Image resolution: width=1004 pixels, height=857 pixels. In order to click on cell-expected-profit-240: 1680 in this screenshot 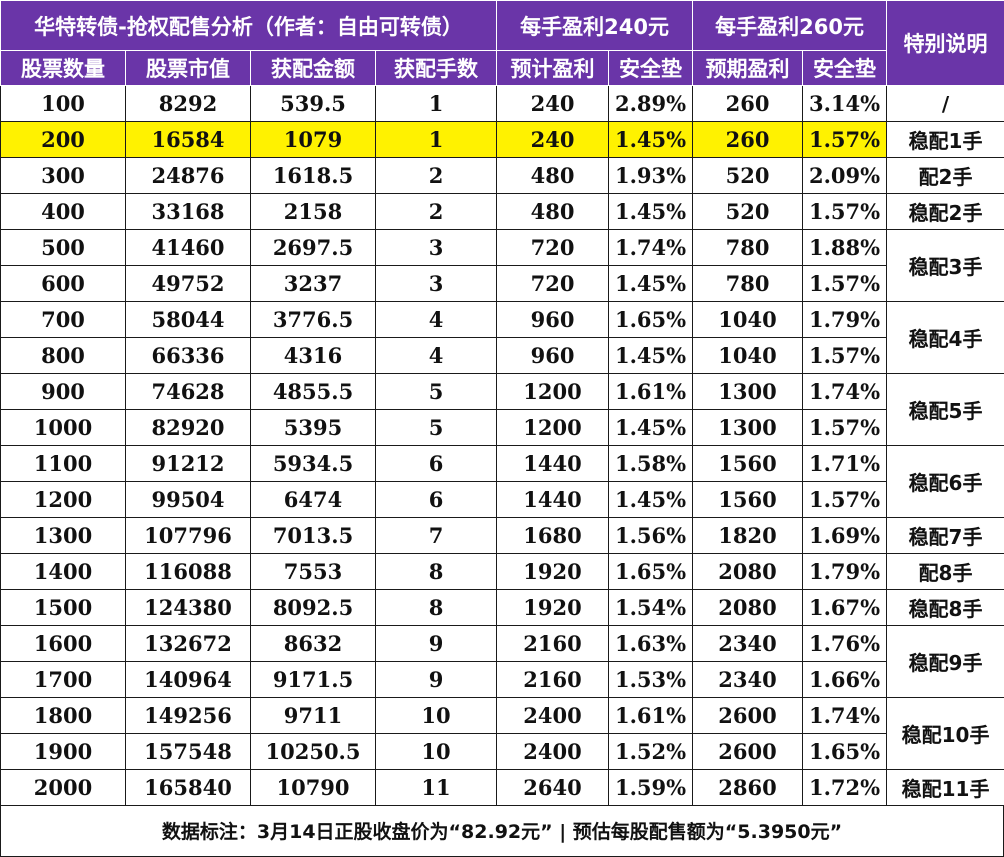, I will do `click(553, 536)`.